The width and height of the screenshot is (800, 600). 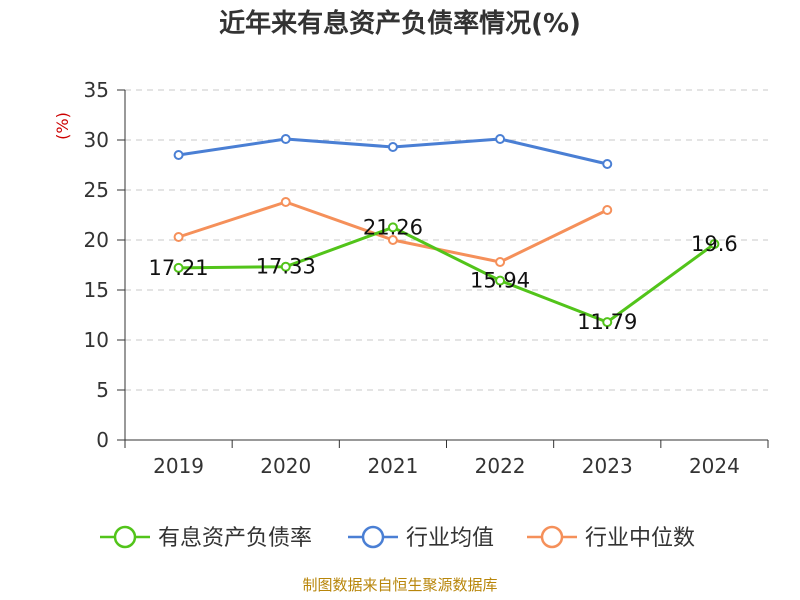 I want to click on data-label: 17.21, so click(x=179, y=268).